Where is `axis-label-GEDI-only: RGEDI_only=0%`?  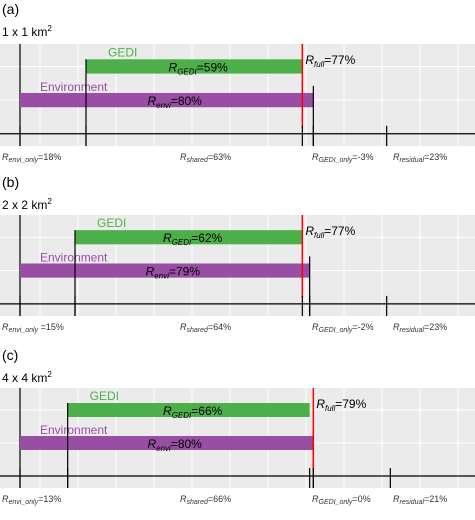 axis-label-GEDI-only: RGEDI_only=0% is located at coordinates (341, 500).